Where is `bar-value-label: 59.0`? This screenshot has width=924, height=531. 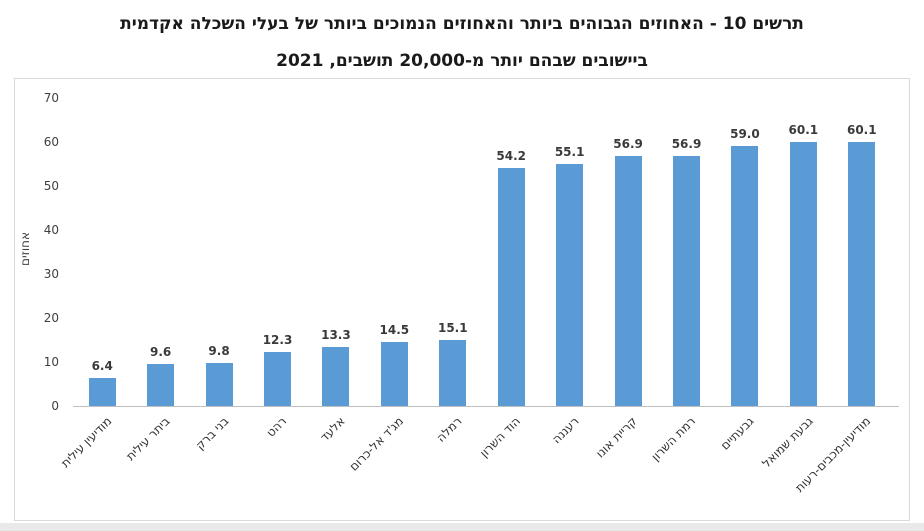 bar-value-label: 59.0 is located at coordinates (745, 134).